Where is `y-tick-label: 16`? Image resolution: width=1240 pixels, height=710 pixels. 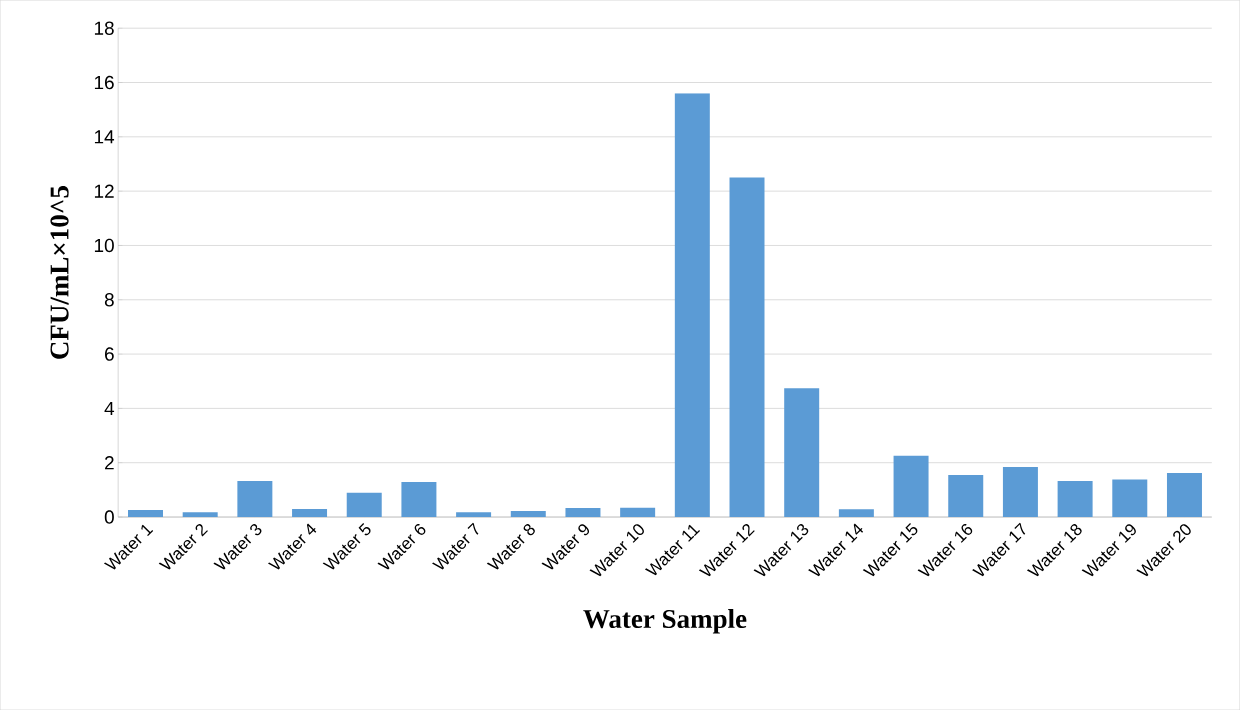 y-tick-label: 16 is located at coordinates (104, 82).